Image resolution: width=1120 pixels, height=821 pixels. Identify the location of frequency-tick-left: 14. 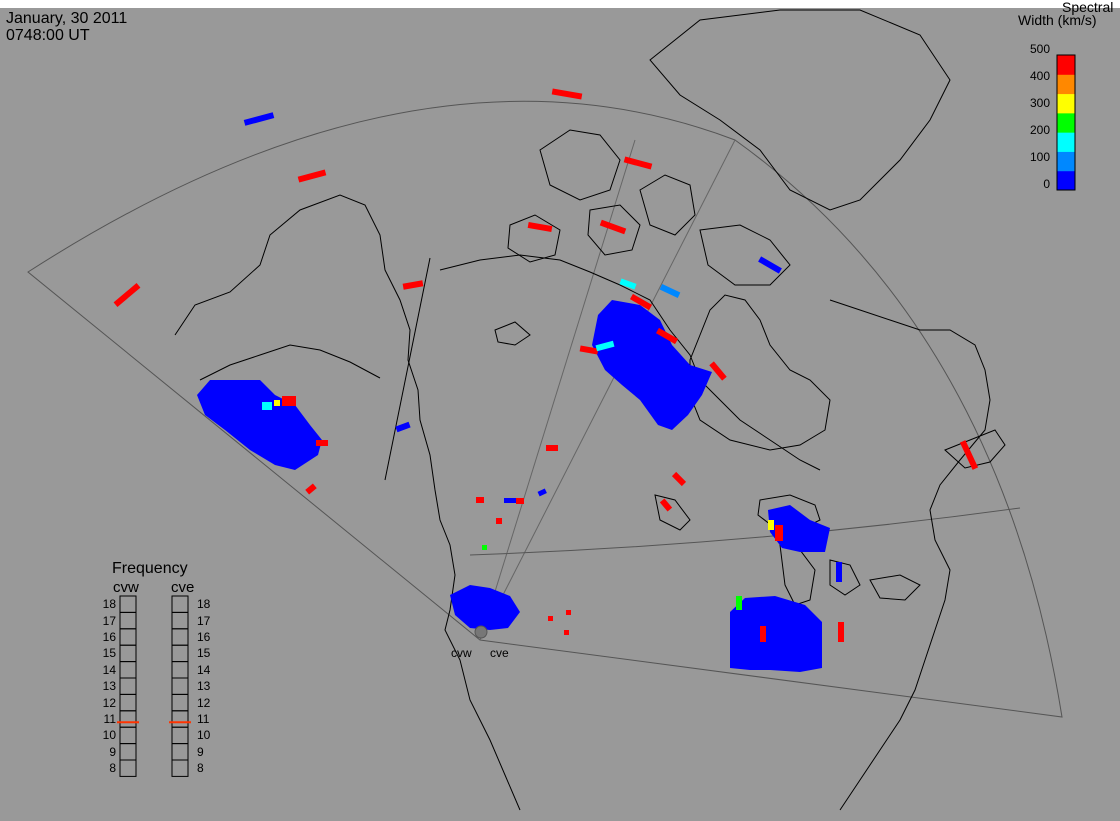
(109, 669).